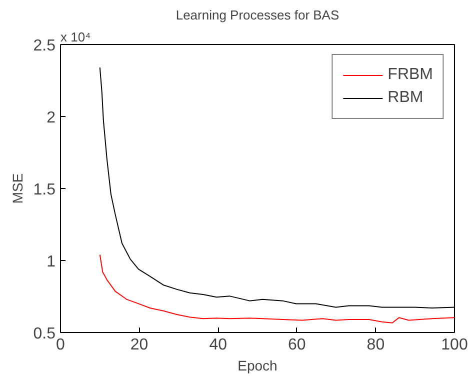 This screenshot has height=376, width=474. What do you see at coordinates (276, 289) in the screenshot?
I see `line-series` at bounding box center [276, 289].